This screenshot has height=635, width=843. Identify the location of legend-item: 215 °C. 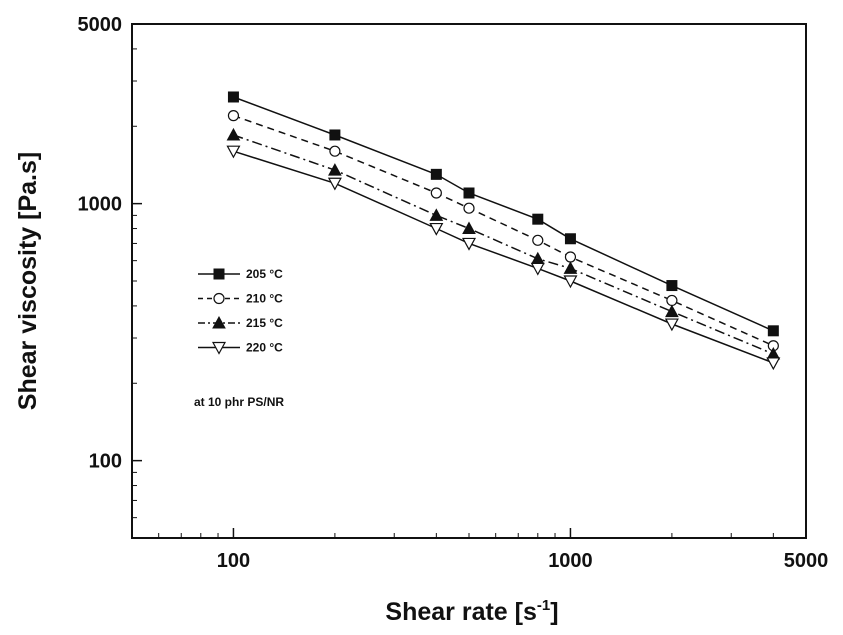
(240, 322).